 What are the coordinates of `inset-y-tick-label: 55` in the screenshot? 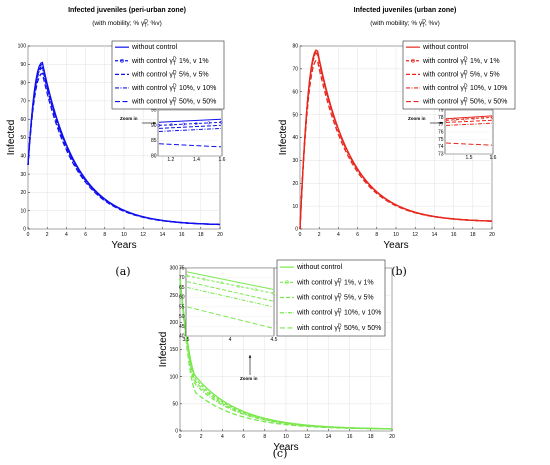 It's located at (182, 307).